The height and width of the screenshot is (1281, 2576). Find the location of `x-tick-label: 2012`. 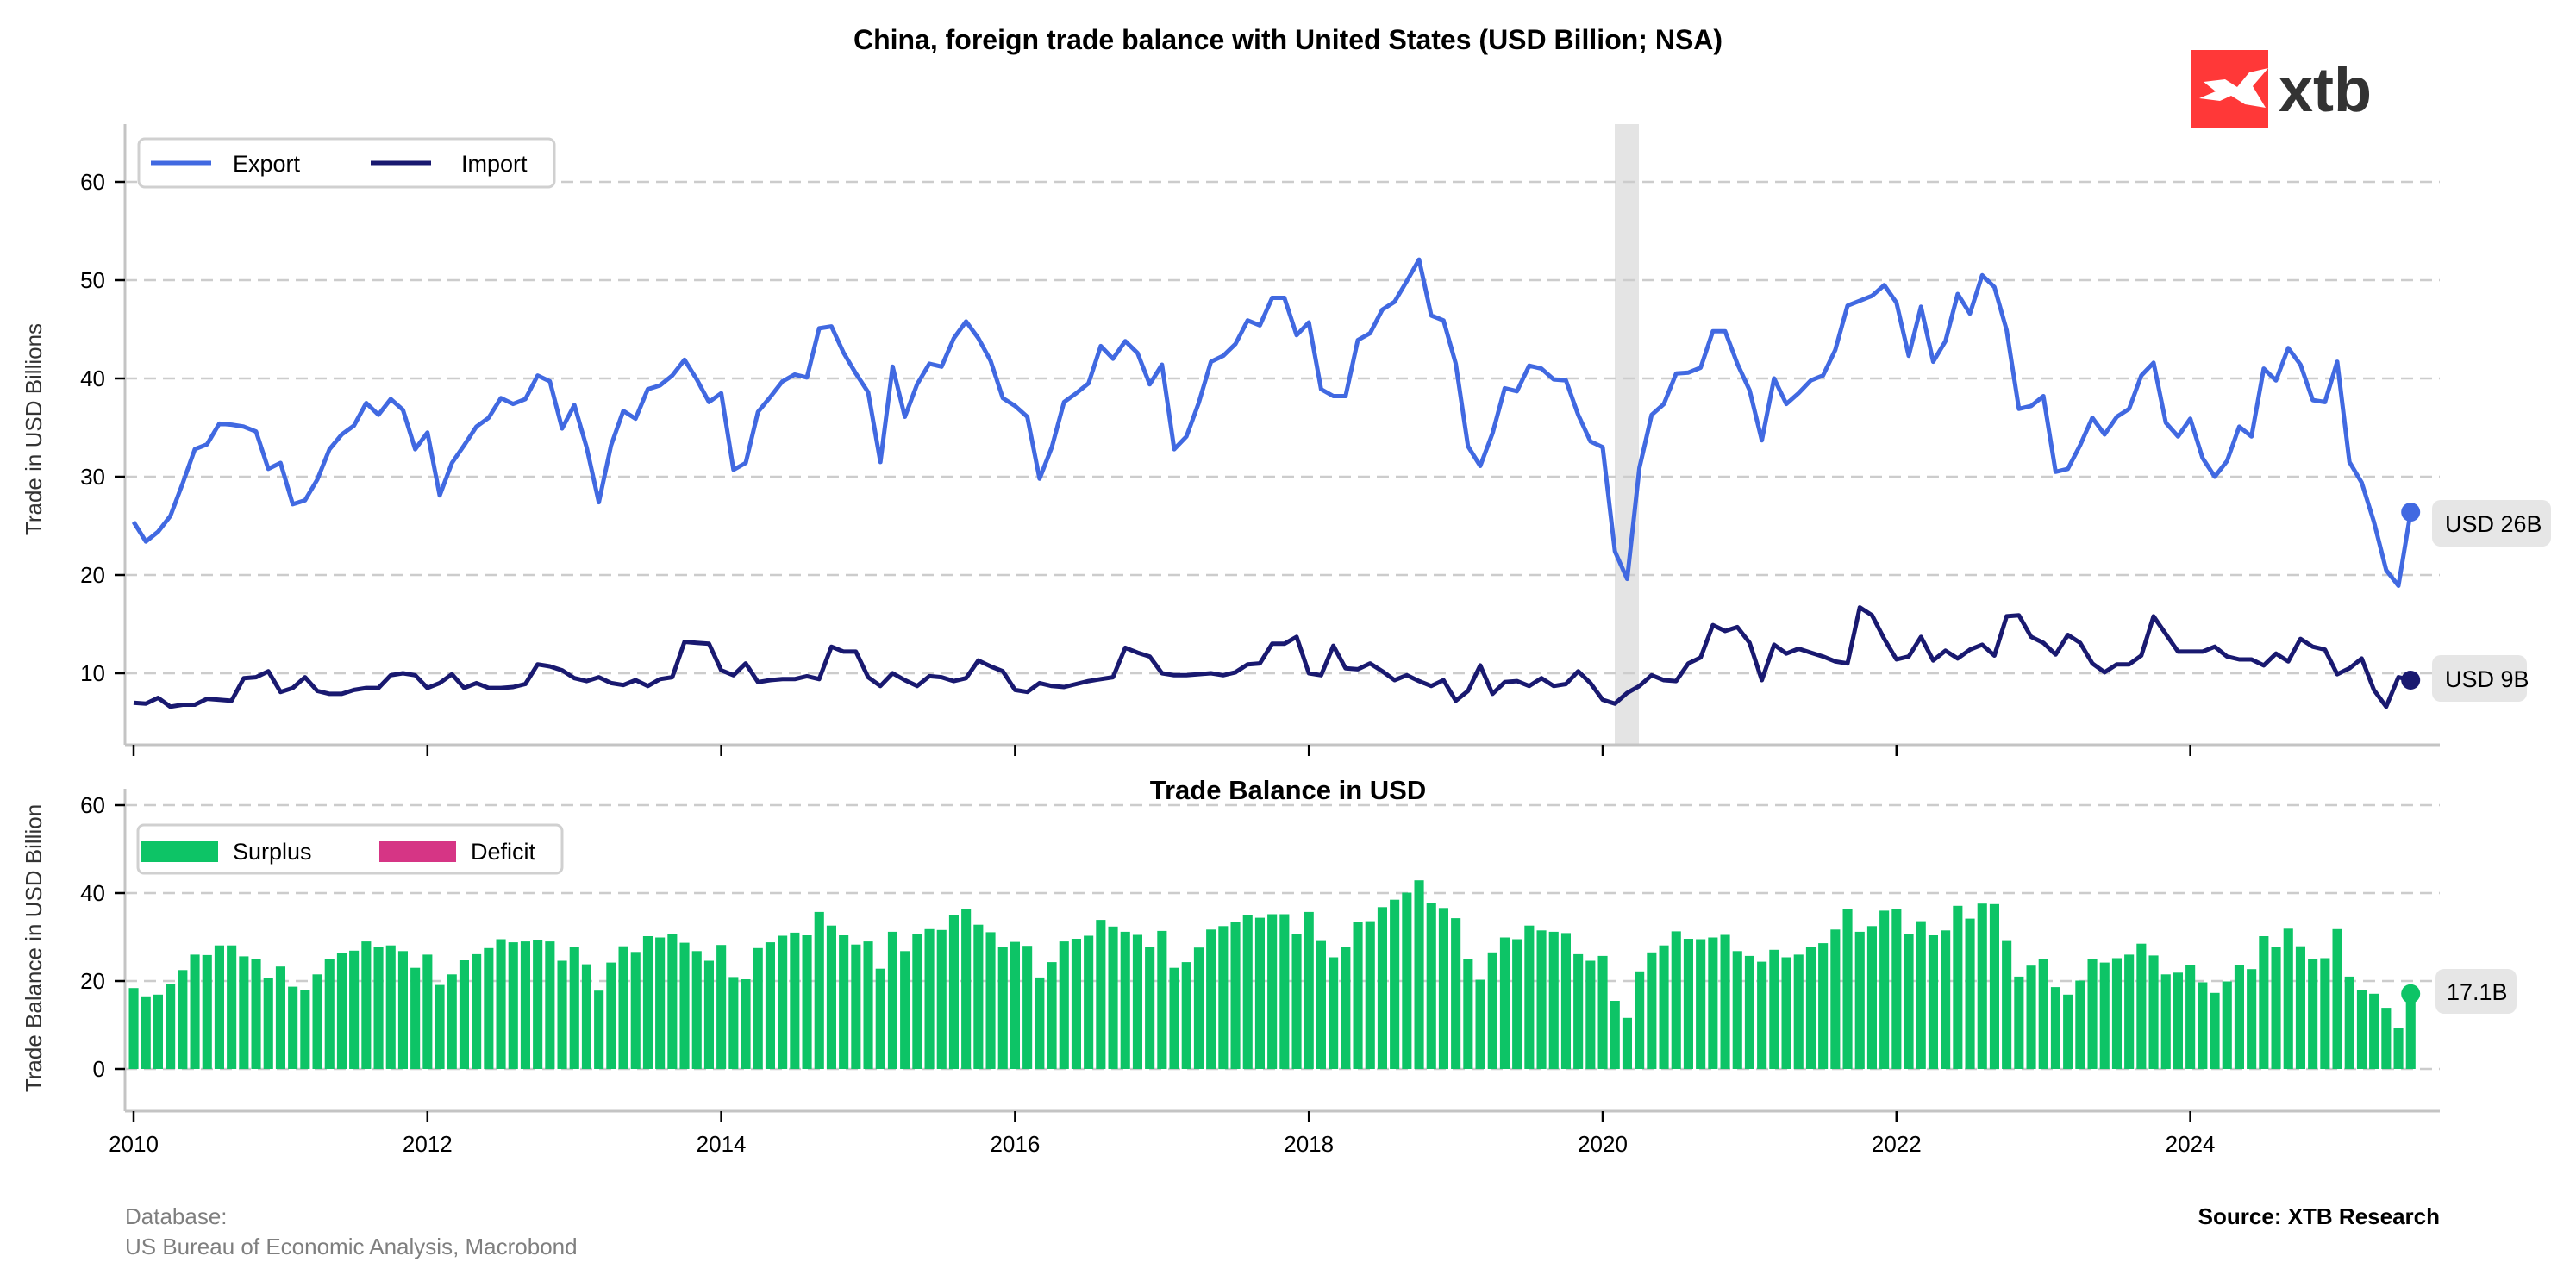

x-tick-label: 2012 is located at coordinates (428, 1144).